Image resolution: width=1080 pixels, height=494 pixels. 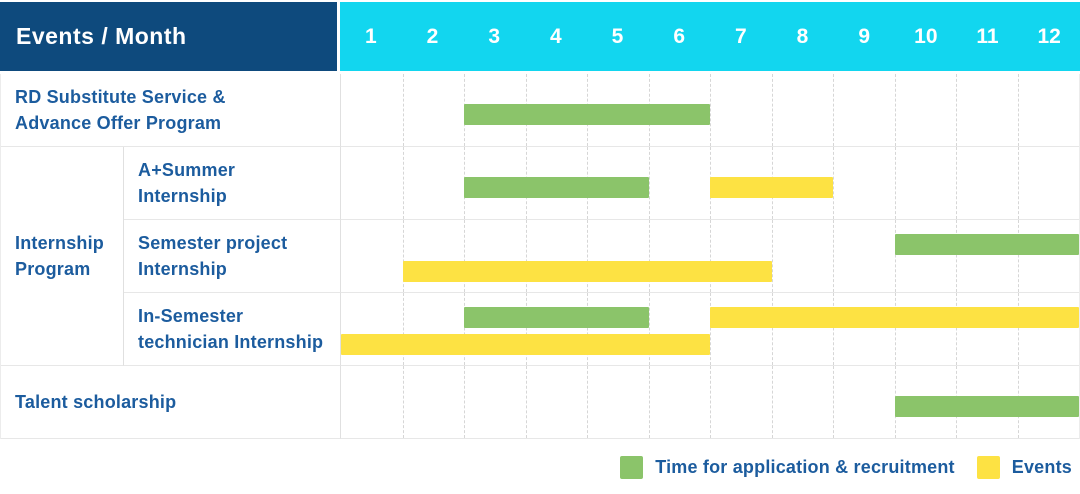 What do you see at coordinates (232, 329) in the screenshot?
I see `row-label-in-semester-technician-internship: In-Semester technician Internship` at bounding box center [232, 329].